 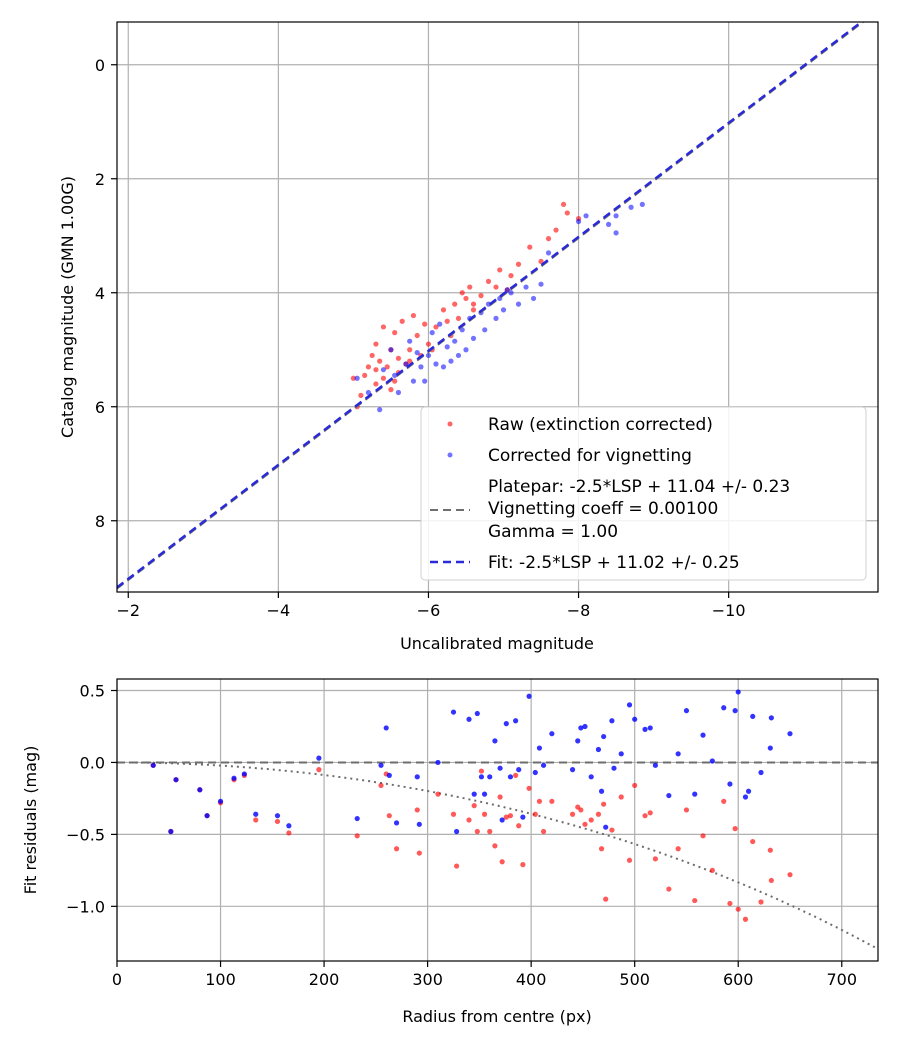 I want to click on bottom-y-tick-label: 0.0, so click(x=92, y=762).